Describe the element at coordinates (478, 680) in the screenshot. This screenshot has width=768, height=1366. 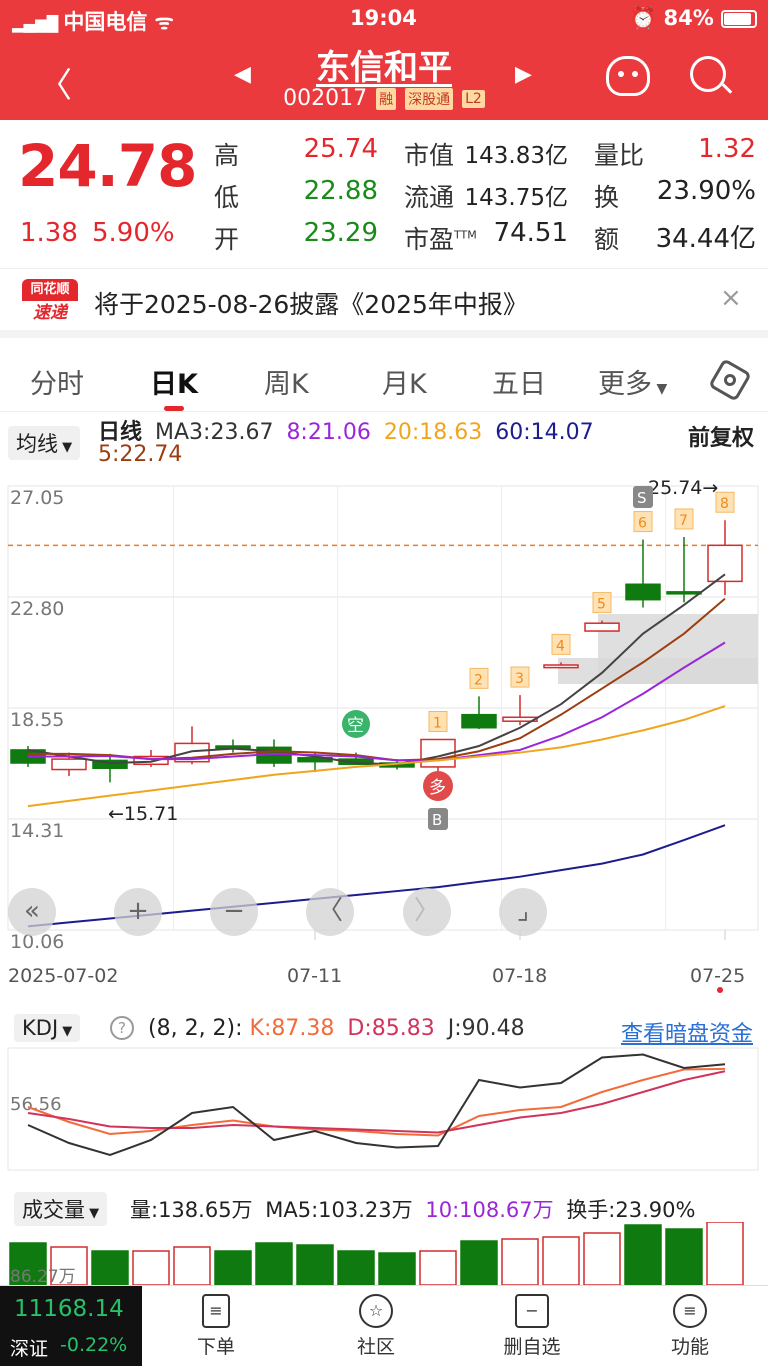
I see `step-marker-label: 2` at that location.